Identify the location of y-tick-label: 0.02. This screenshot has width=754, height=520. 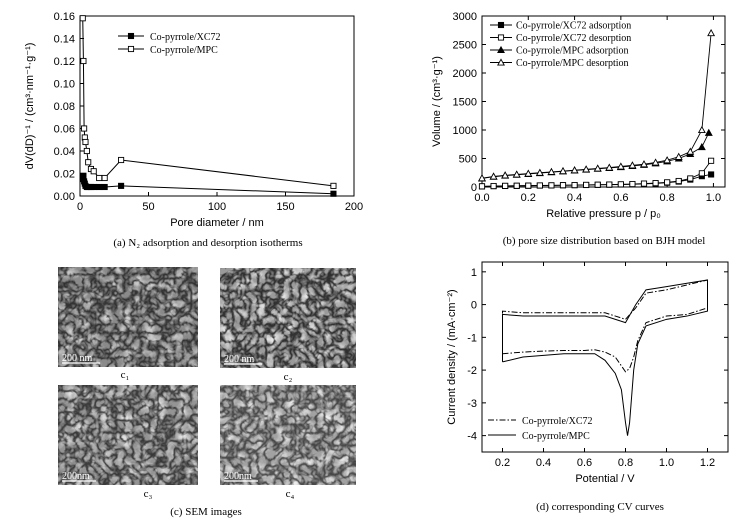
(64, 175).